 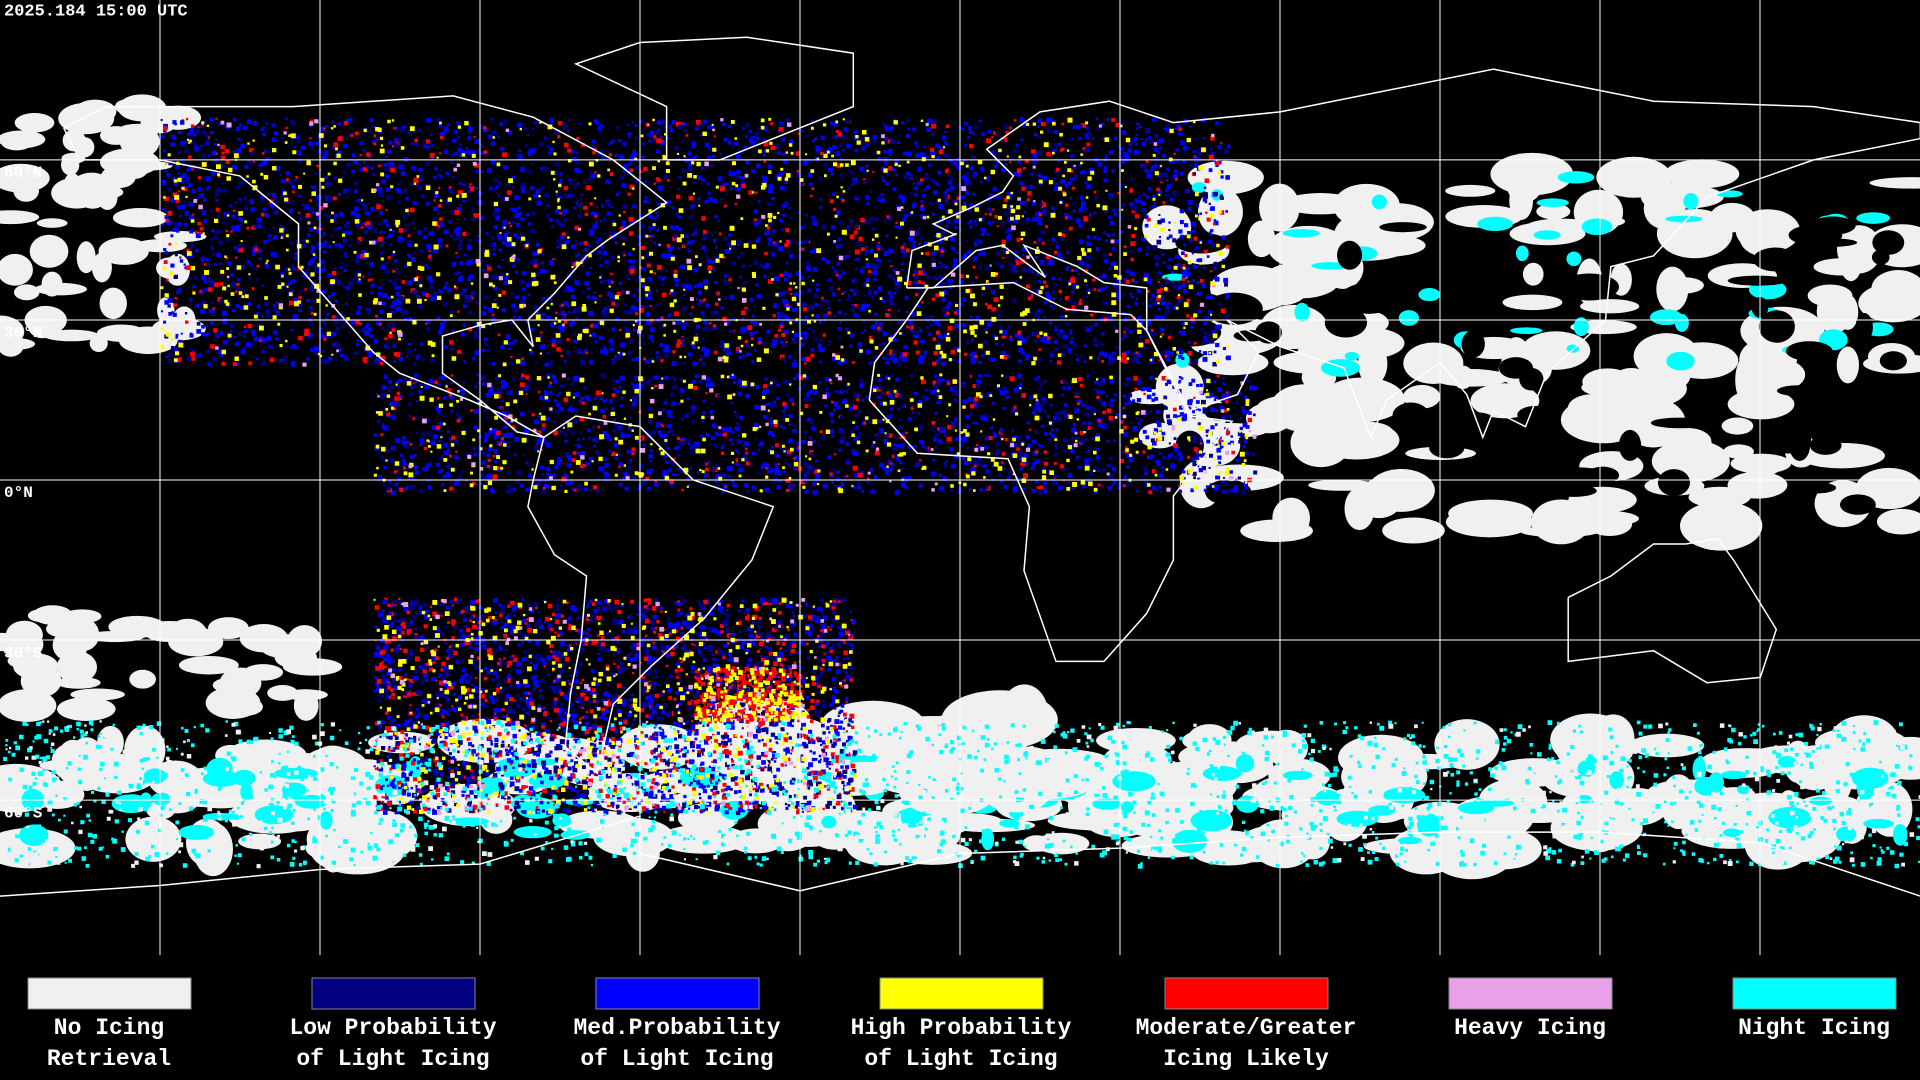 I want to click on latitude-label: 0°N, so click(x=18, y=493).